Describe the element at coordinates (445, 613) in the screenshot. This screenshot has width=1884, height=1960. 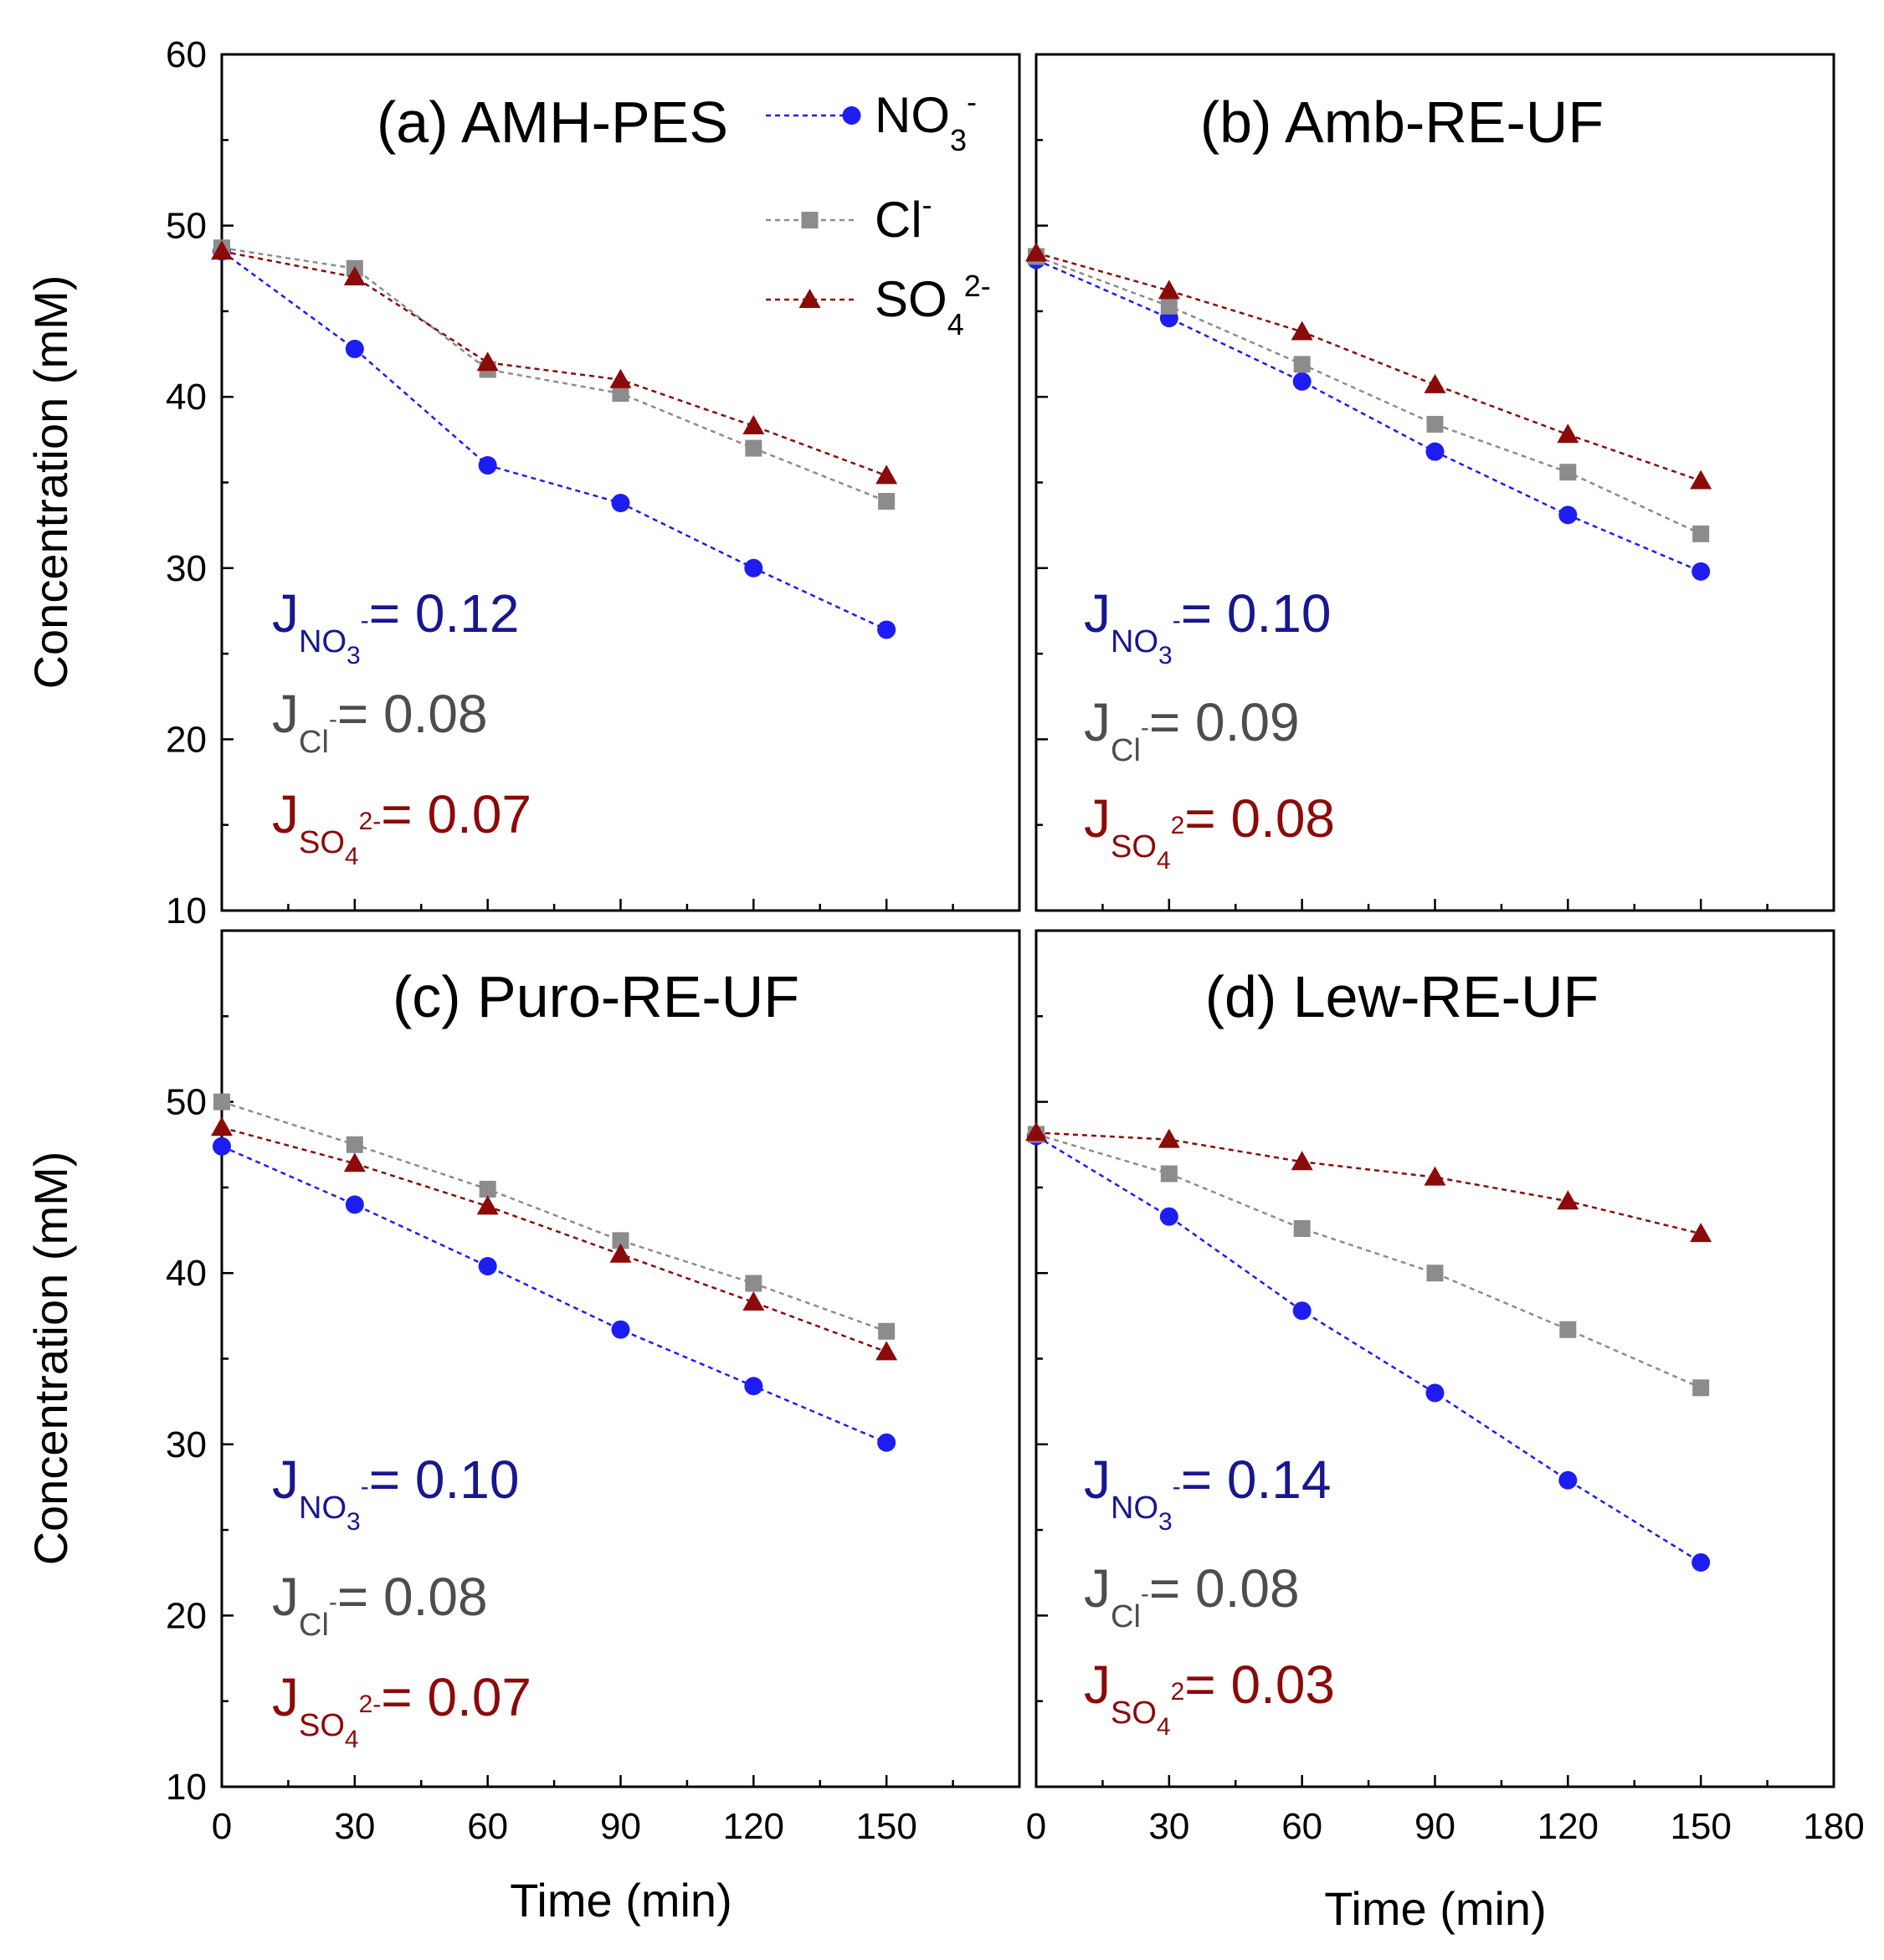
I see `flux-value: = 0.12` at that location.